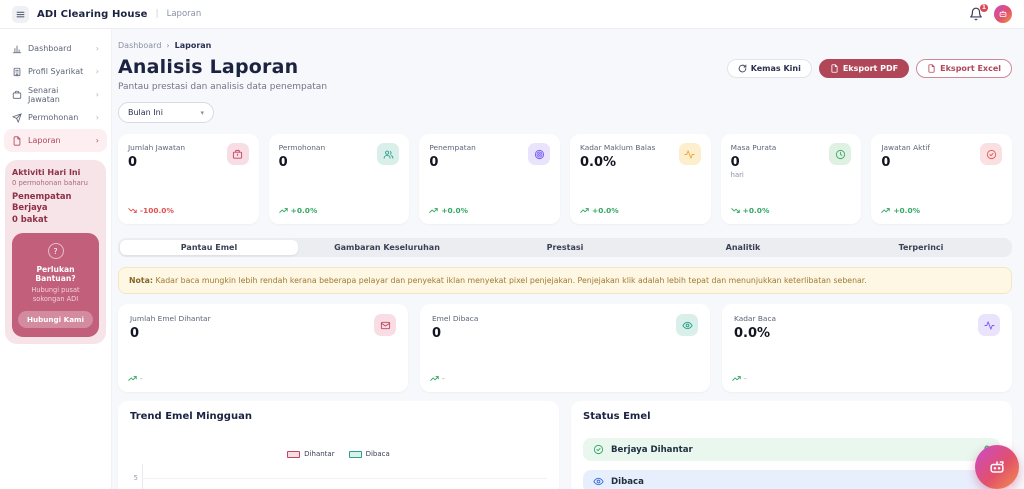 The height and width of the screenshot is (489, 1024). What do you see at coordinates (132, 210) in the screenshot?
I see `trending-down-icon` at bounding box center [132, 210].